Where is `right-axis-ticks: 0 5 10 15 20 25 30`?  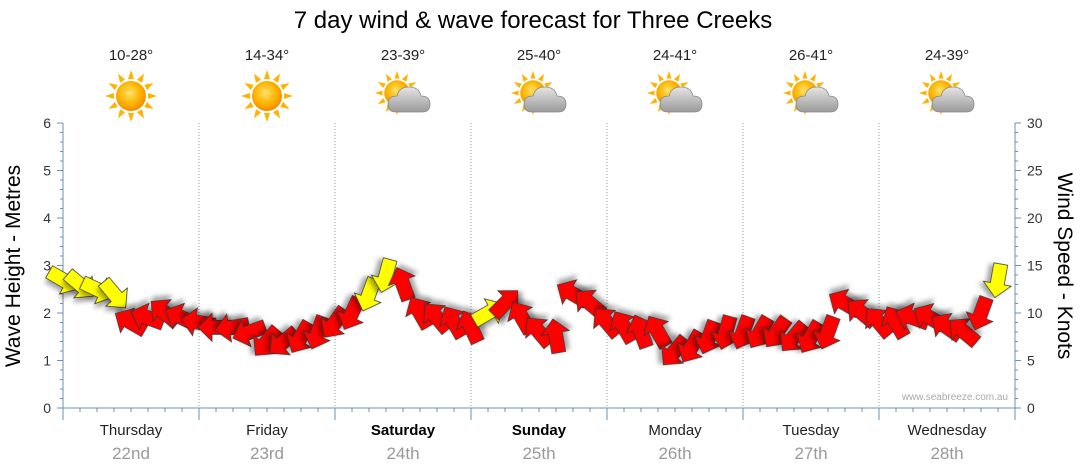 right-axis-ticks: 0 5 10 15 20 25 30 is located at coordinates (1029, 265).